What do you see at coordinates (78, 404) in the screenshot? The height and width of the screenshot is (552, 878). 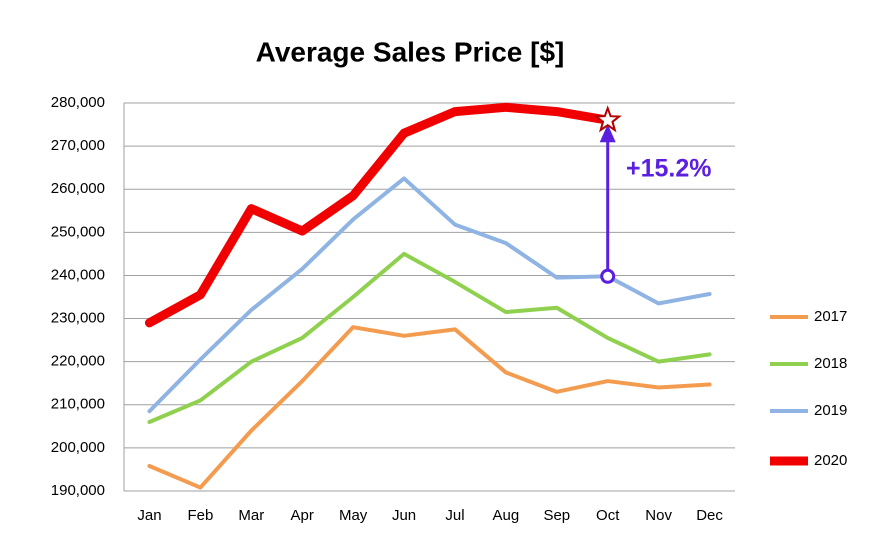 I see `y-tick-label: 210,000` at bounding box center [78, 404].